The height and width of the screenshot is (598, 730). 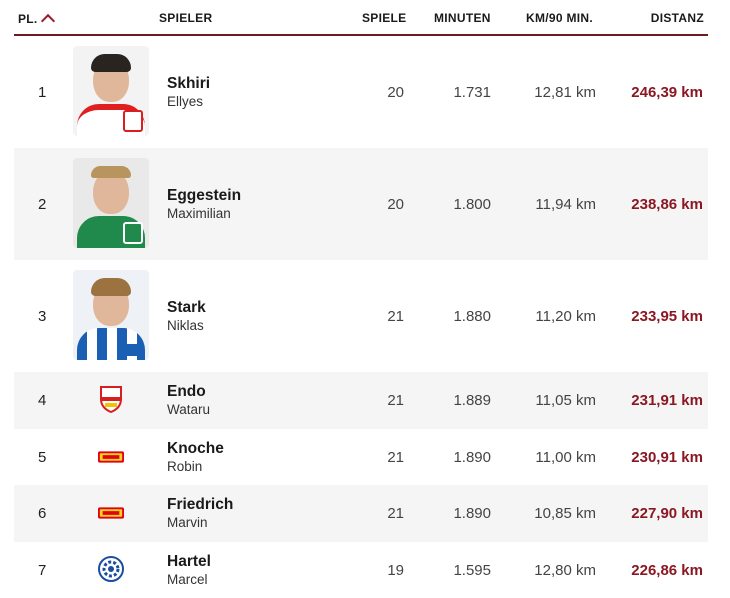 I want to click on distance-cell: 227,90 km, so click(x=667, y=513).